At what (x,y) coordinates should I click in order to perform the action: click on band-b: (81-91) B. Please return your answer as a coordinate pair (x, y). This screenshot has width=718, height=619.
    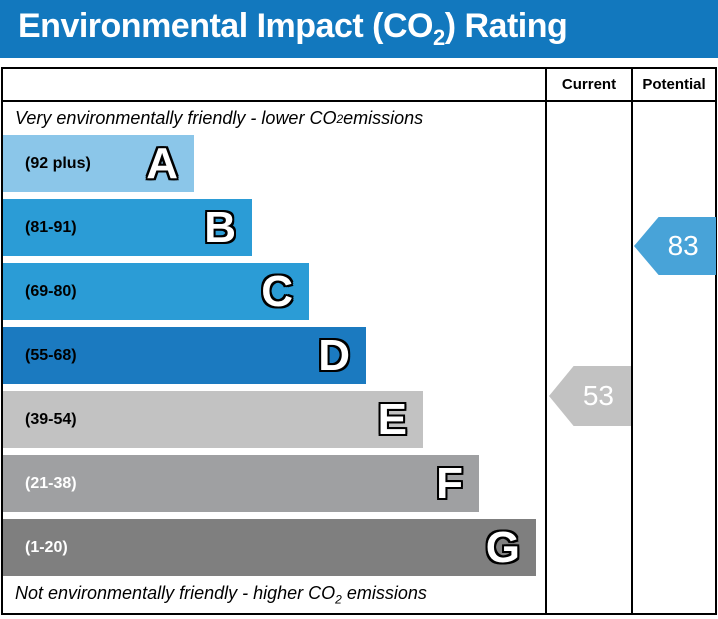
    Looking at the image, I should click on (127, 227).